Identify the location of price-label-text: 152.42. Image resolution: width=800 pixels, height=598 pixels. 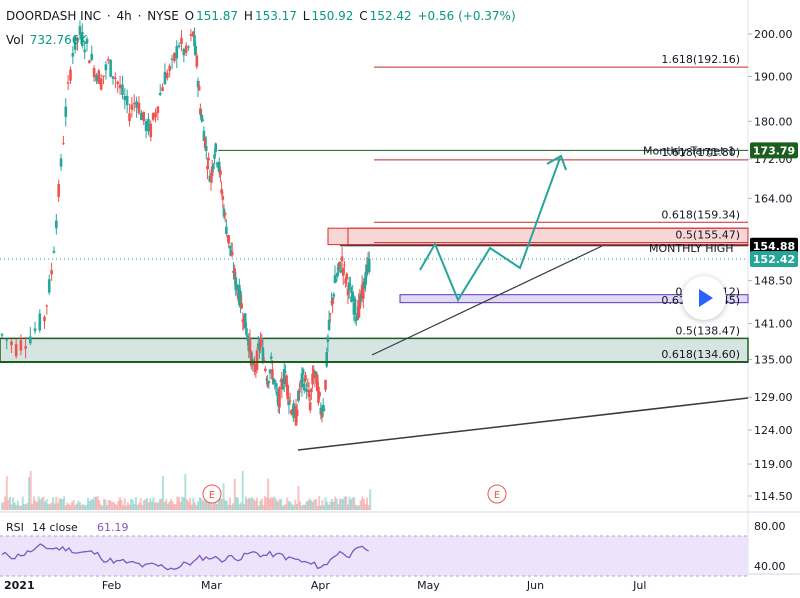
(774, 259).